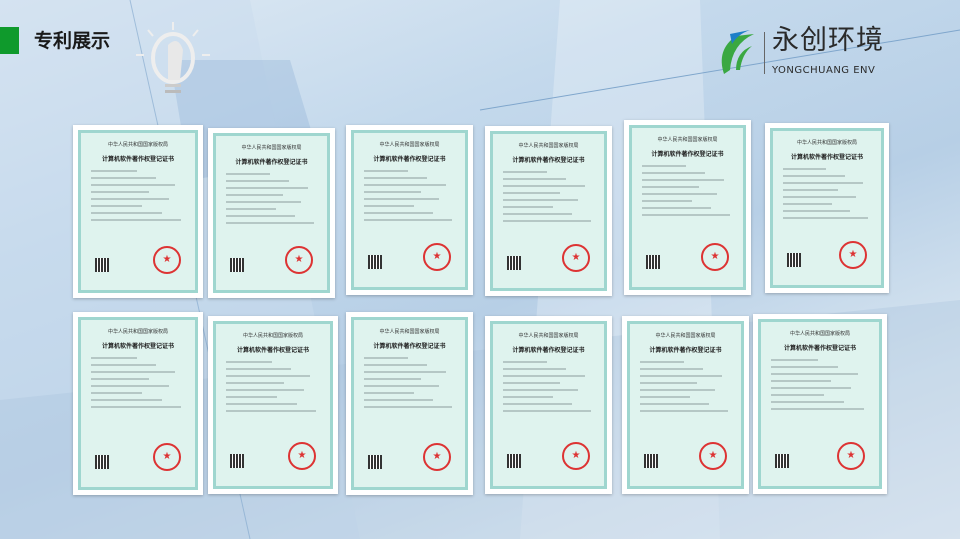 This screenshot has height=539, width=960. I want to click on lightbulb-hand-icon, so click(173, 57).